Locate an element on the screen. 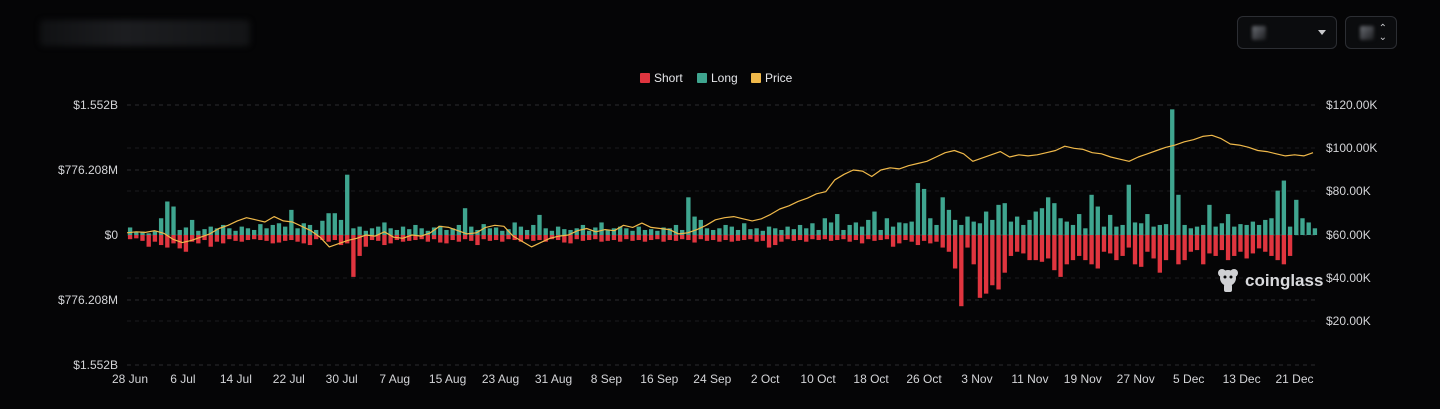 This screenshot has height=409, width=1440. right-tick-label: $80.00K is located at coordinates (1348, 191).